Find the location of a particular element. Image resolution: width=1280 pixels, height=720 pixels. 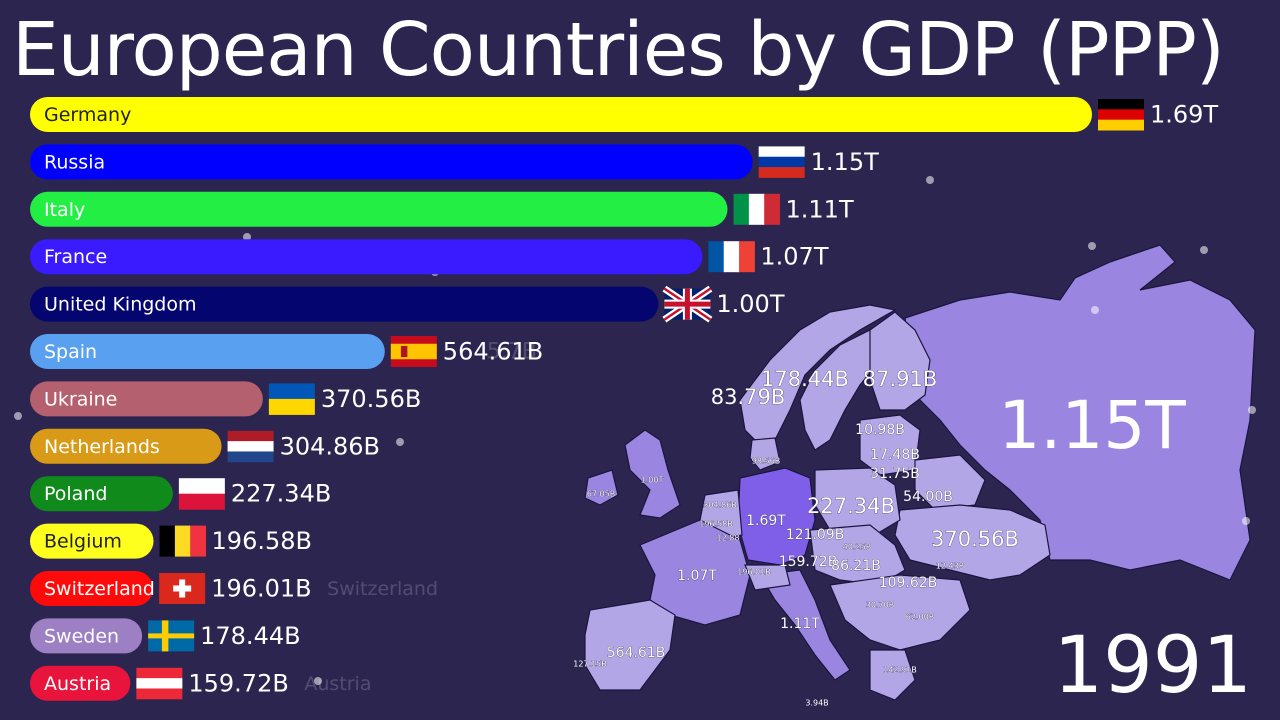

map-country-italy is located at coordinates (805, 625).